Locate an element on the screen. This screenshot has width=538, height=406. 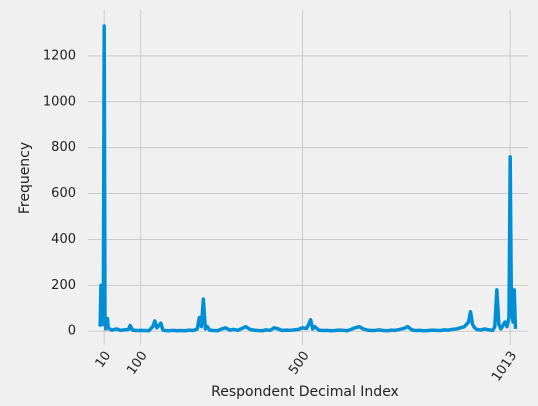
y-tick-label: 0 is located at coordinates (72, 331).